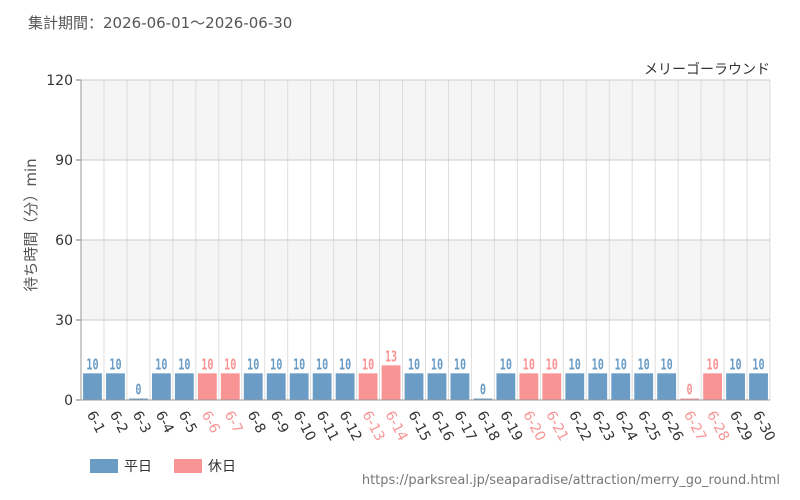 This screenshot has height=500, width=800. I want to click on x-tick-label-6-6: 6-6, so click(210, 422).